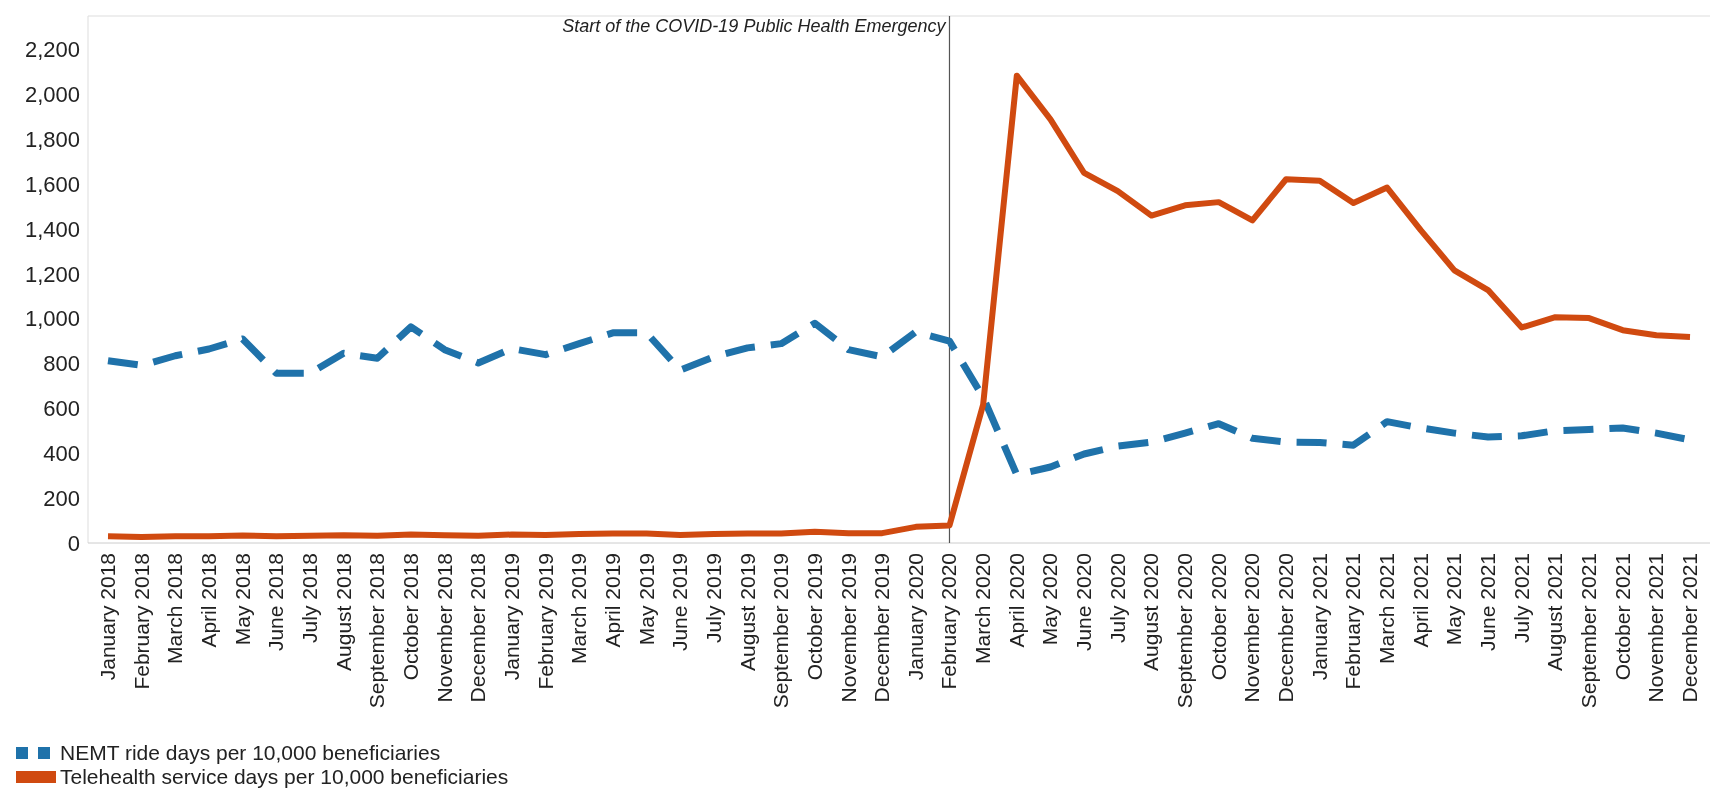 The width and height of the screenshot is (1730, 801). I want to click on x-tick-label: May 2018, so click(242, 599).